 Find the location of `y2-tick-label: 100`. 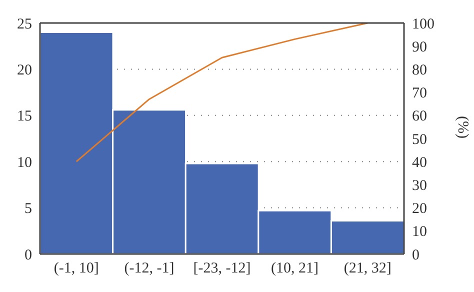

y2-tick-label: 100 is located at coordinates (423, 24).